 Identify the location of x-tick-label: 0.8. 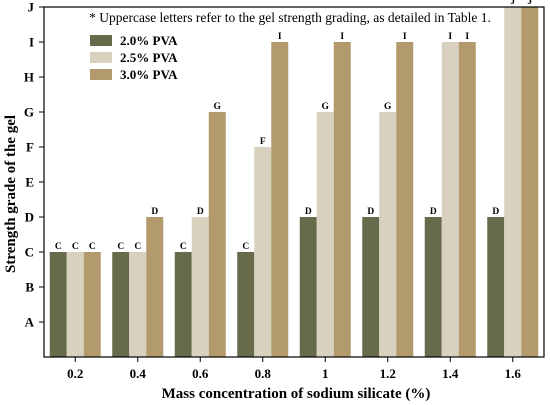
(263, 373).